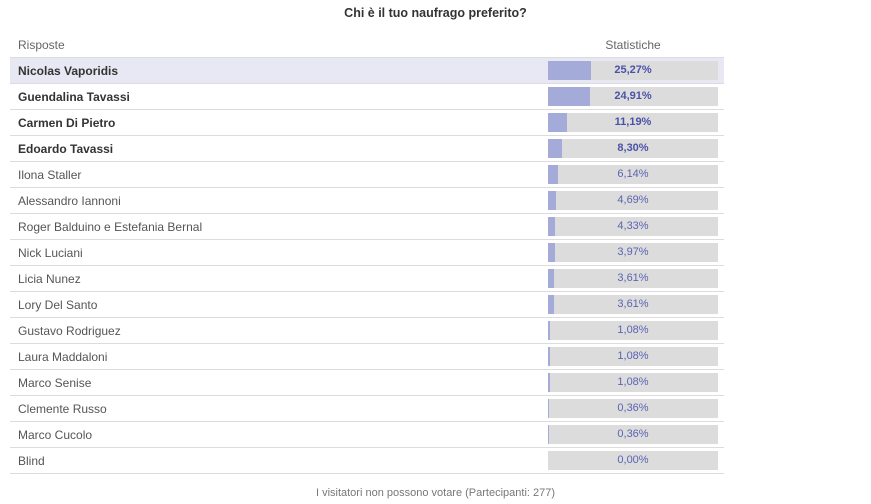 The width and height of the screenshot is (871, 504). Describe the element at coordinates (367, 71) in the screenshot. I see `poll-result-row: Nicolas Vaporidis 25,27%` at that location.